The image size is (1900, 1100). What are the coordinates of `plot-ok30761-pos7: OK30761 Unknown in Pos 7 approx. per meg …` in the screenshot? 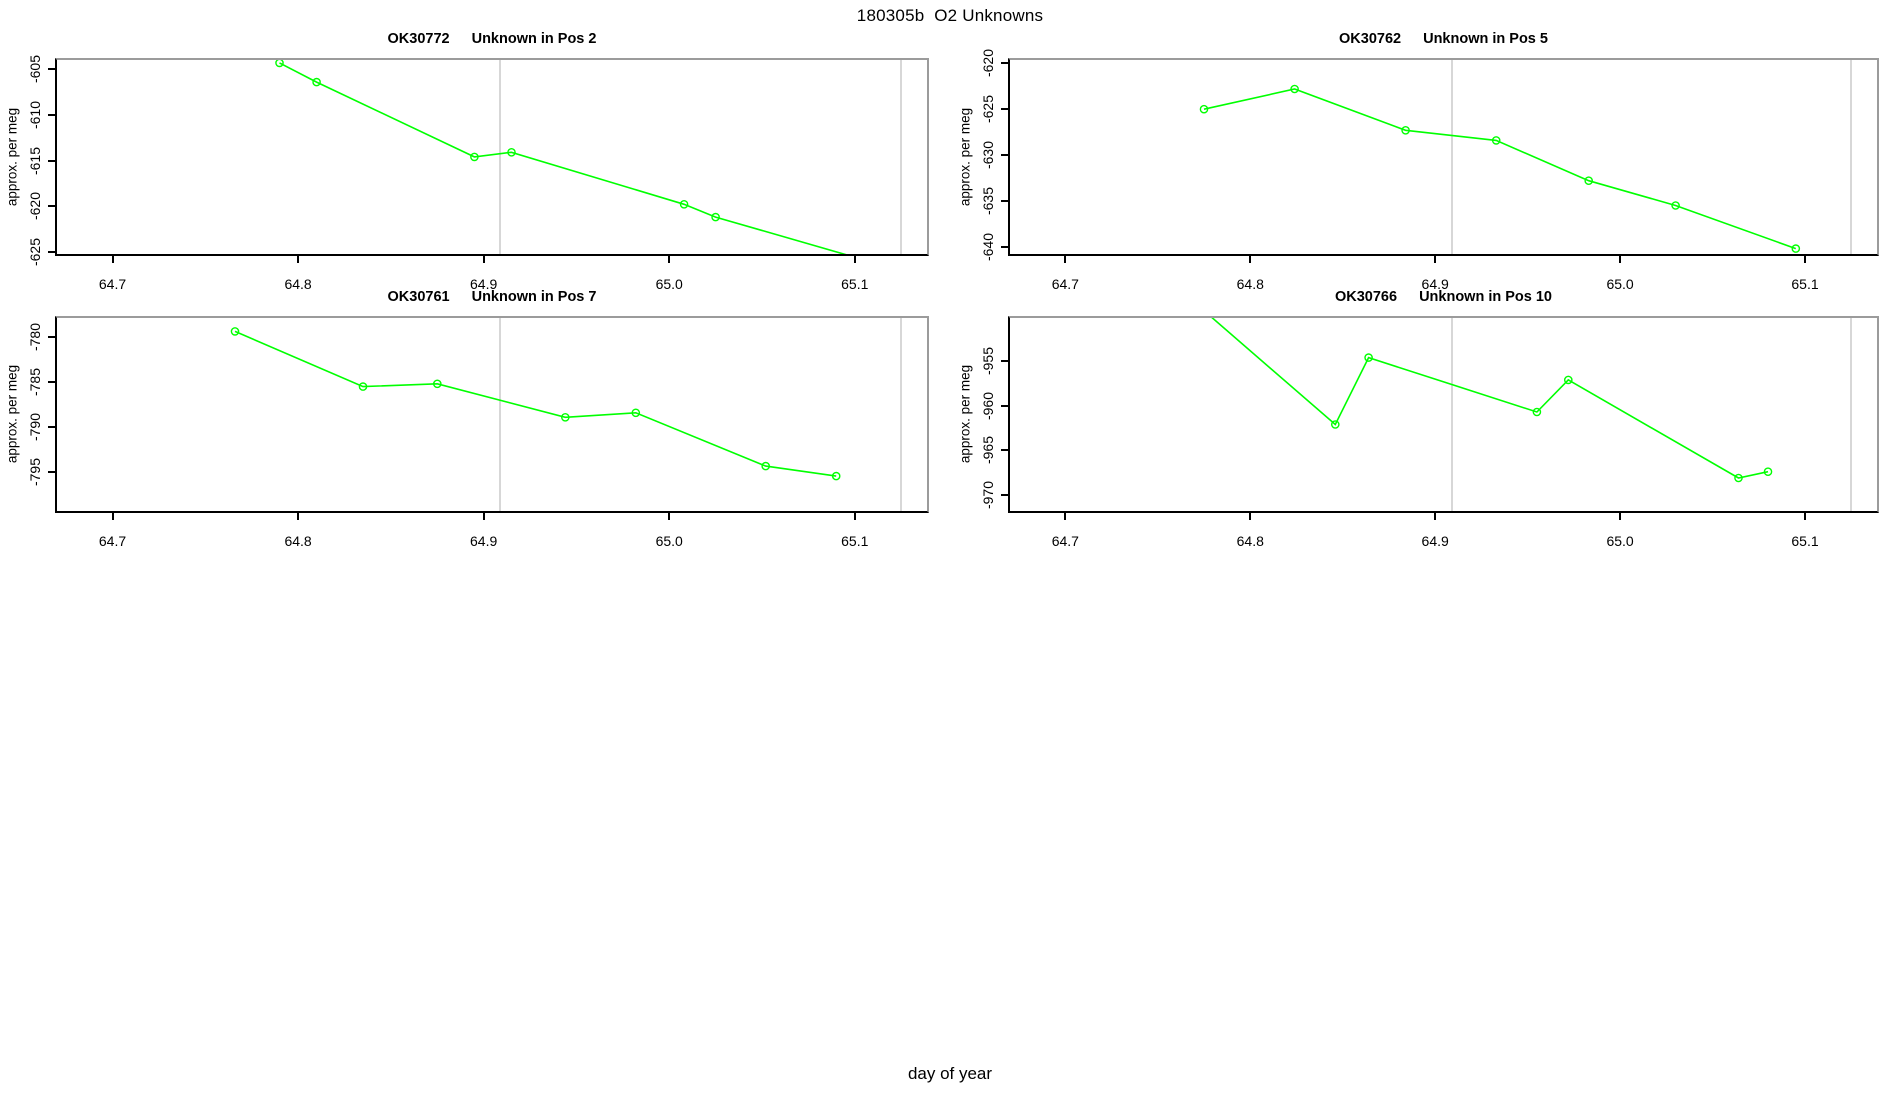 It's located at (467, 419).